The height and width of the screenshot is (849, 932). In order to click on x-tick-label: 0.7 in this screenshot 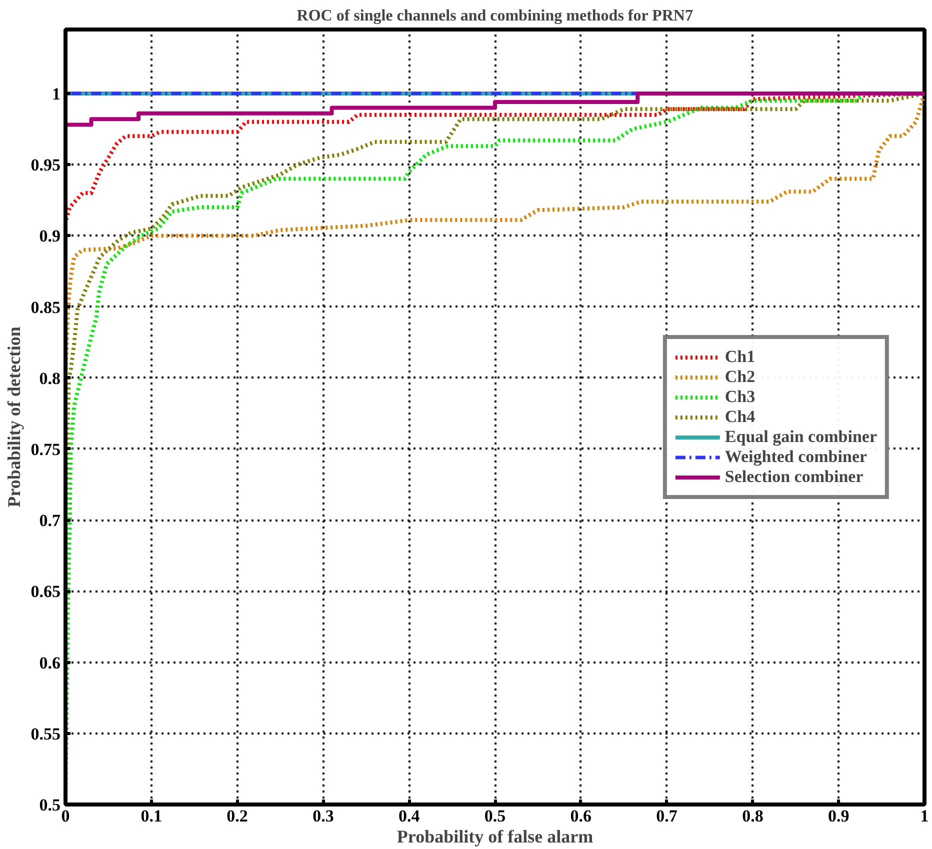, I will do `click(667, 816)`.